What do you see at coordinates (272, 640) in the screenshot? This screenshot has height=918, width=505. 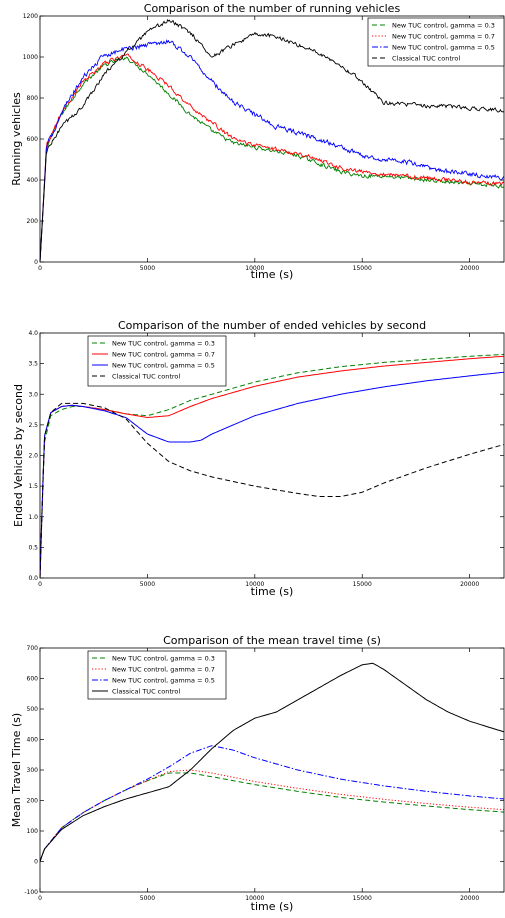 I see `chart-title: Comparison of the mean travel time (s)` at bounding box center [272, 640].